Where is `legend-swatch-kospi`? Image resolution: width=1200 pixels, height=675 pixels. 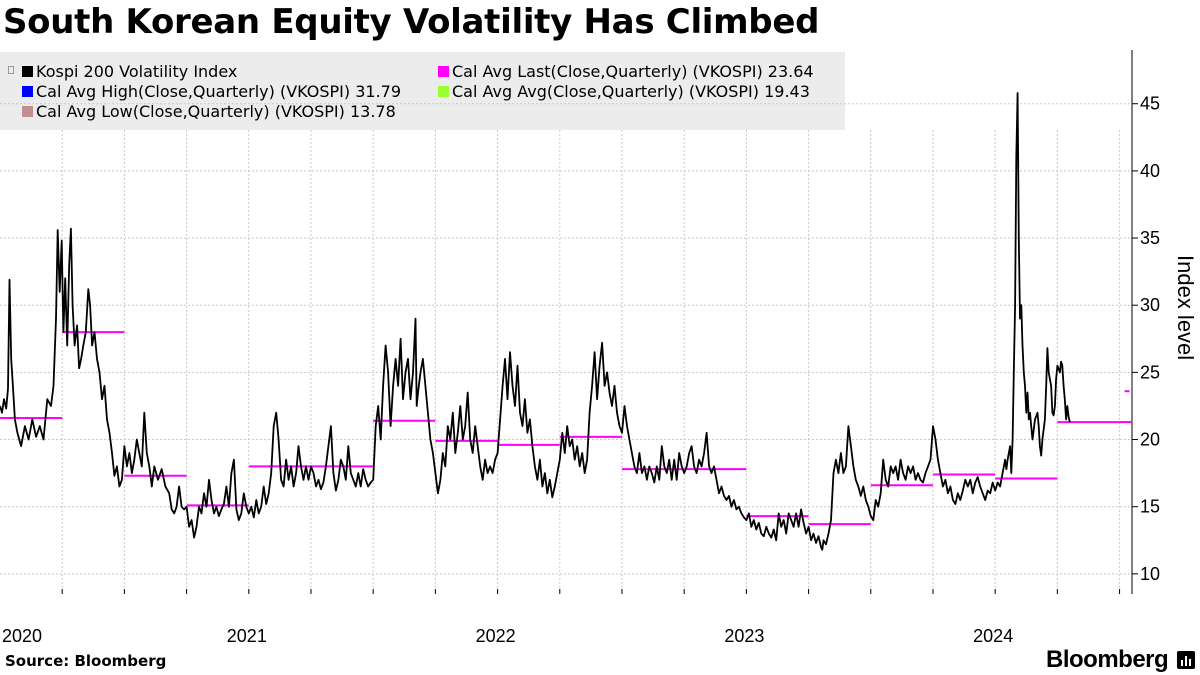 legend-swatch-kospi is located at coordinates (27, 71).